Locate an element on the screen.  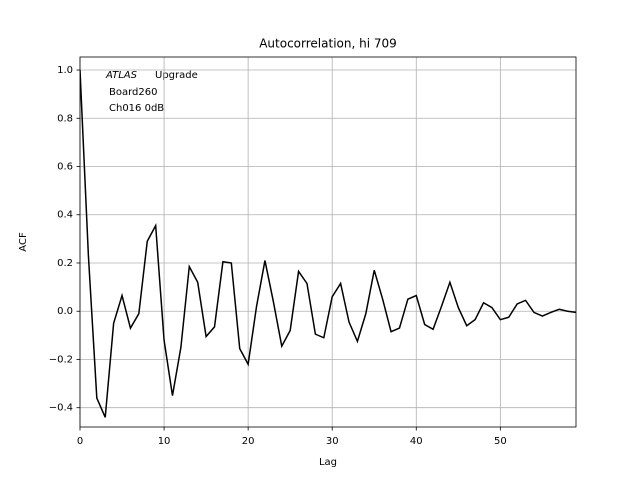
y-tick-label: 0.8 is located at coordinates (65, 118).